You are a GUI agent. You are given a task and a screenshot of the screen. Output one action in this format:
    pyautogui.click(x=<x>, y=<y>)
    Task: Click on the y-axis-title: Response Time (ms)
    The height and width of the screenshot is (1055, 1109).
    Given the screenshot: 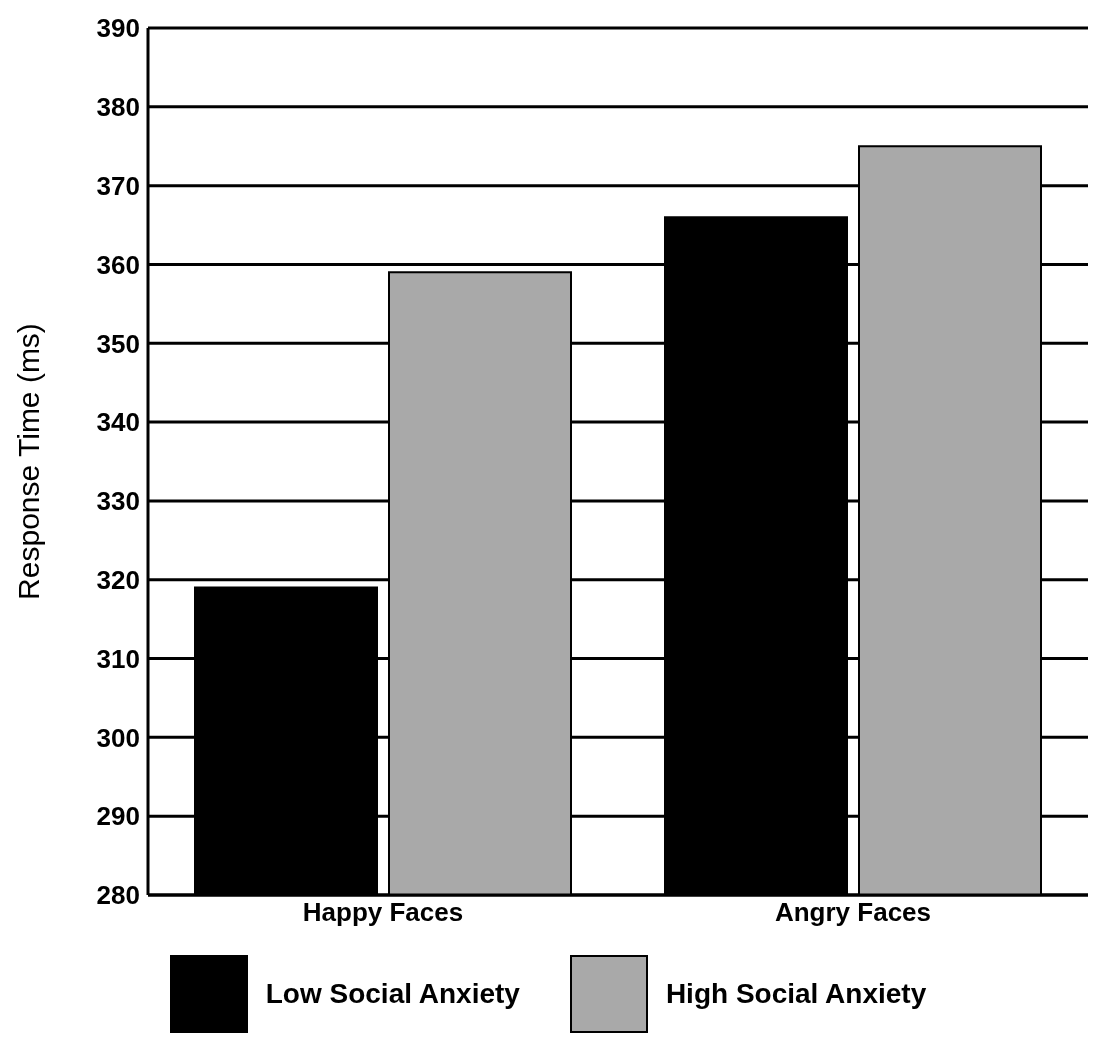 What is the action you would take?
    pyautogui.click(x=28, y=461)
    